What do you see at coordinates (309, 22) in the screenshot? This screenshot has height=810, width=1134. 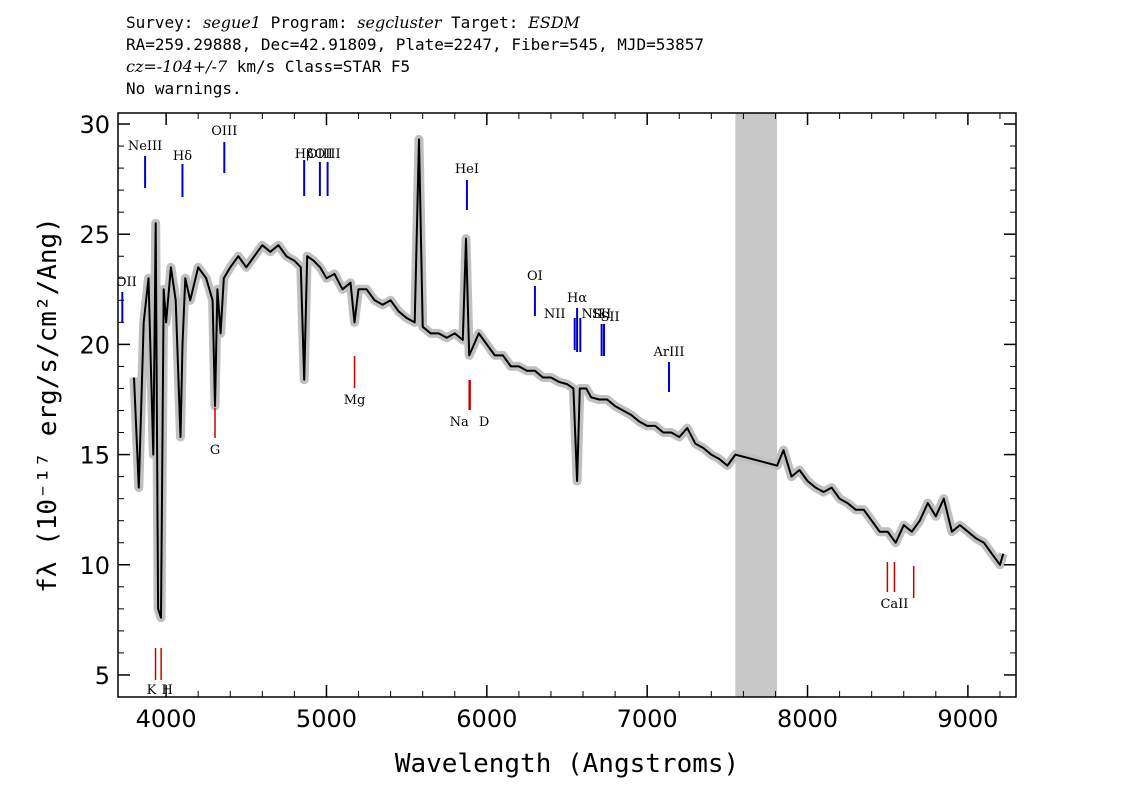 I see `program-label: Program:` at bounding box center [309, 22].